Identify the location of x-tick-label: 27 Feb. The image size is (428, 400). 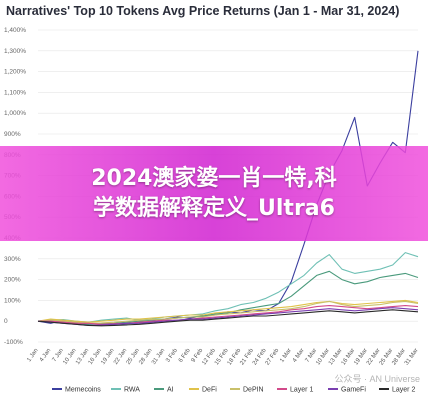
(273, 356).